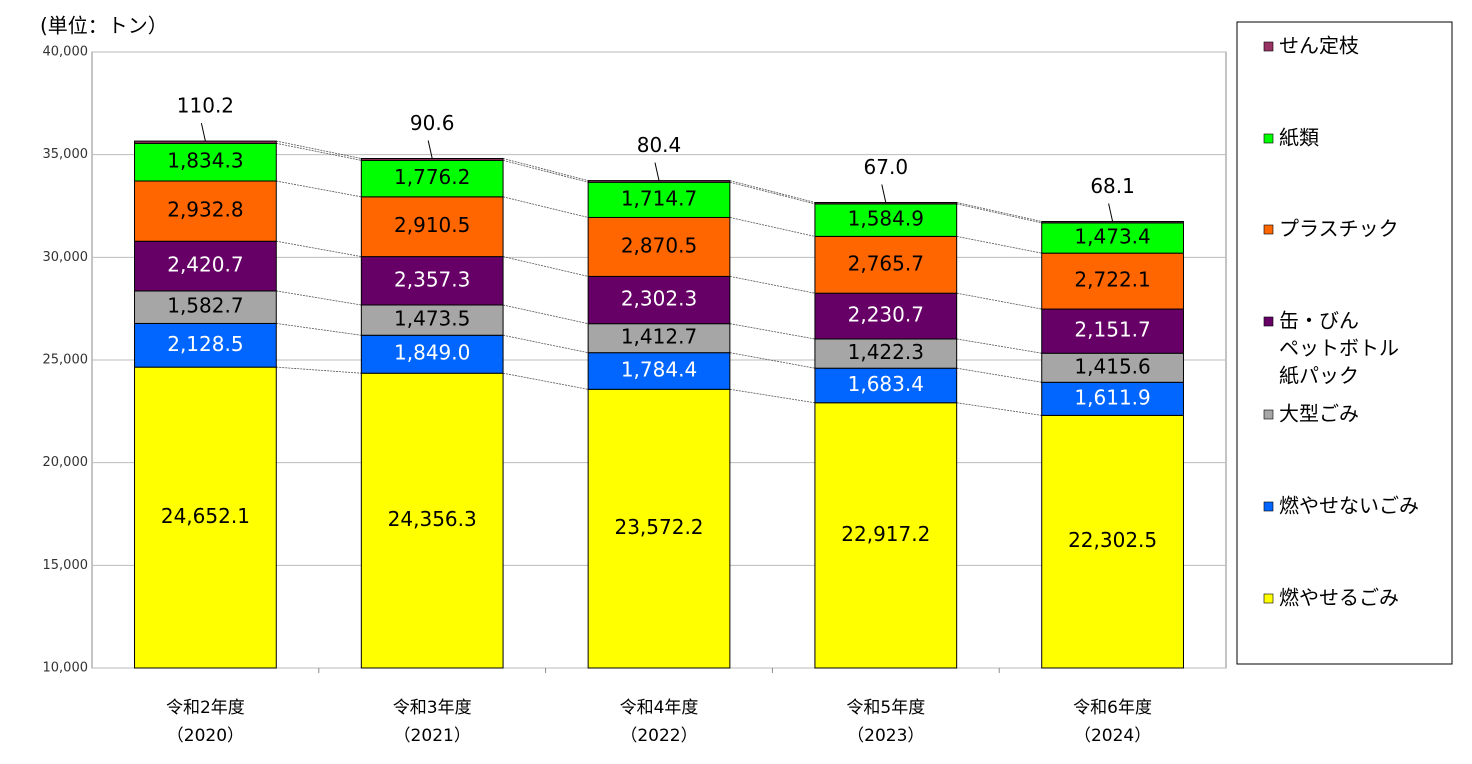 The height and width of the screenshot is (764, 1472). What do you see at coordinates (886, 219) in the screenshot?
I see `value-label: 1,584.9` at bounding box center [886, 219].